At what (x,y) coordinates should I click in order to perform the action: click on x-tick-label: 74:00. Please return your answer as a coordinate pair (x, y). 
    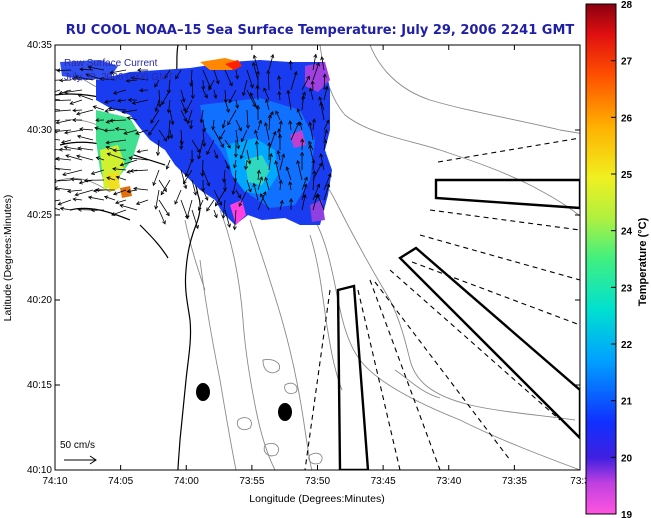
    Looking at the image, I should click on (186, 481).